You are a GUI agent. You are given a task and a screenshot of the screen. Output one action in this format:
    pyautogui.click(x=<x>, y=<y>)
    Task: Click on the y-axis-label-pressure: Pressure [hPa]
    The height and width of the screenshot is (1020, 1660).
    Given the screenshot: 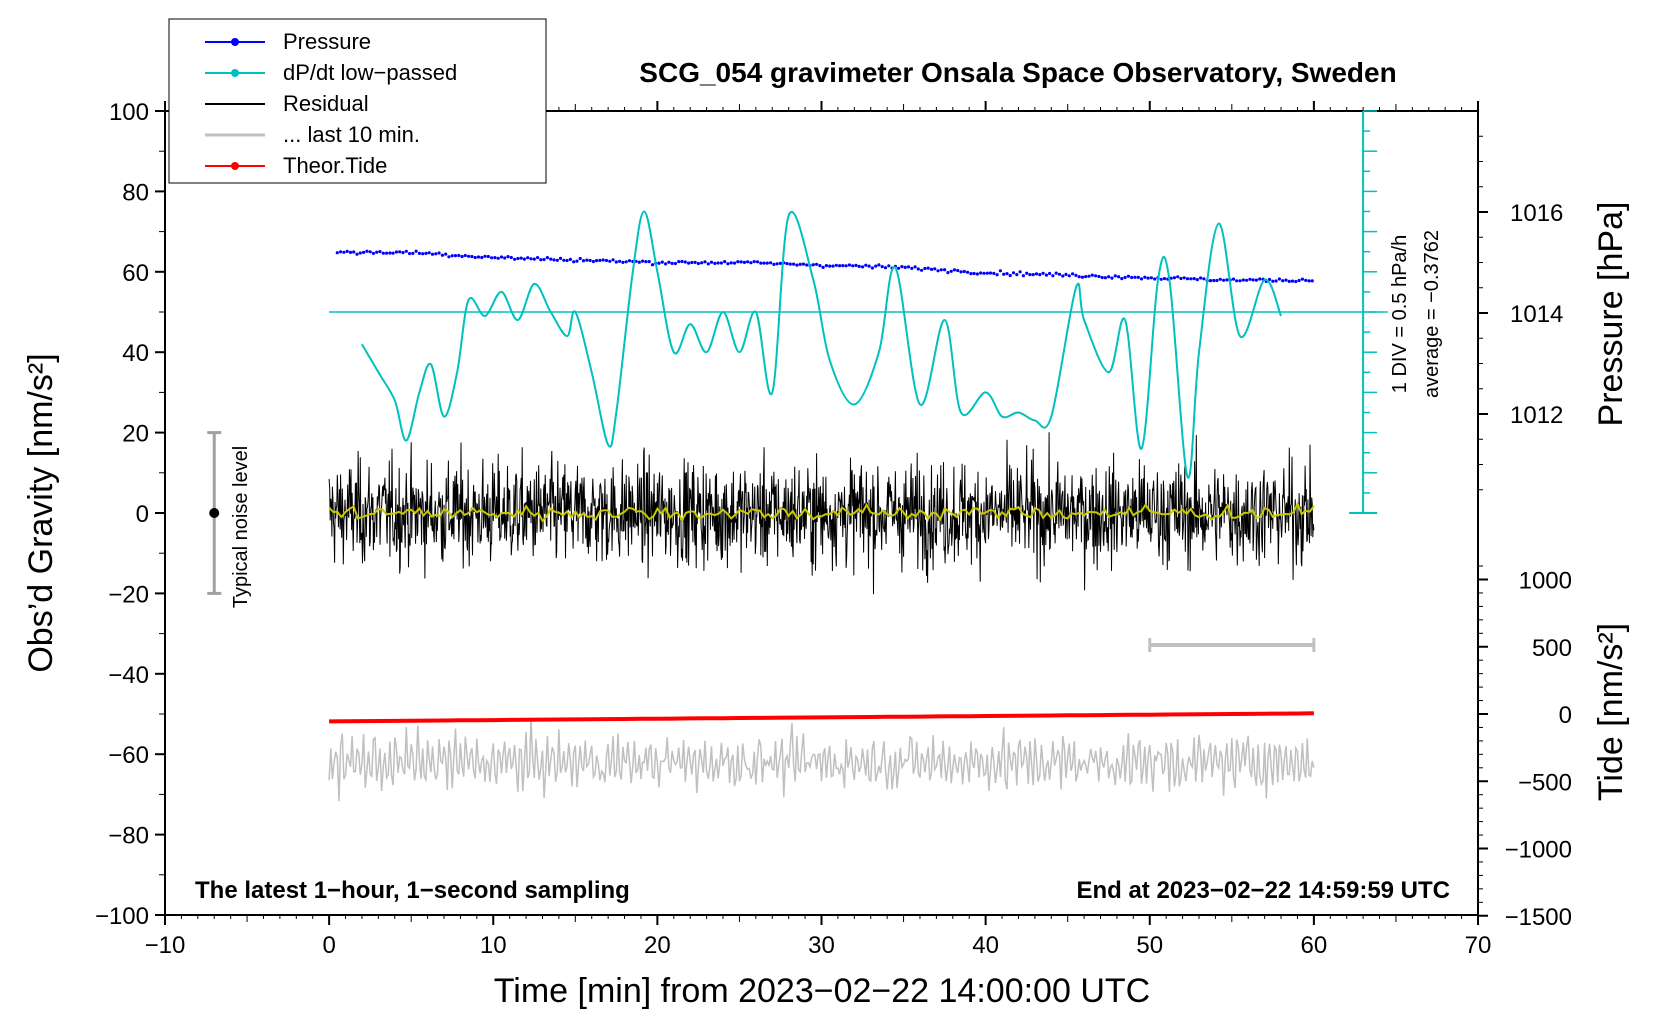 What is the action you would take?
    pyautogui.click(x=1611, y=314)
    